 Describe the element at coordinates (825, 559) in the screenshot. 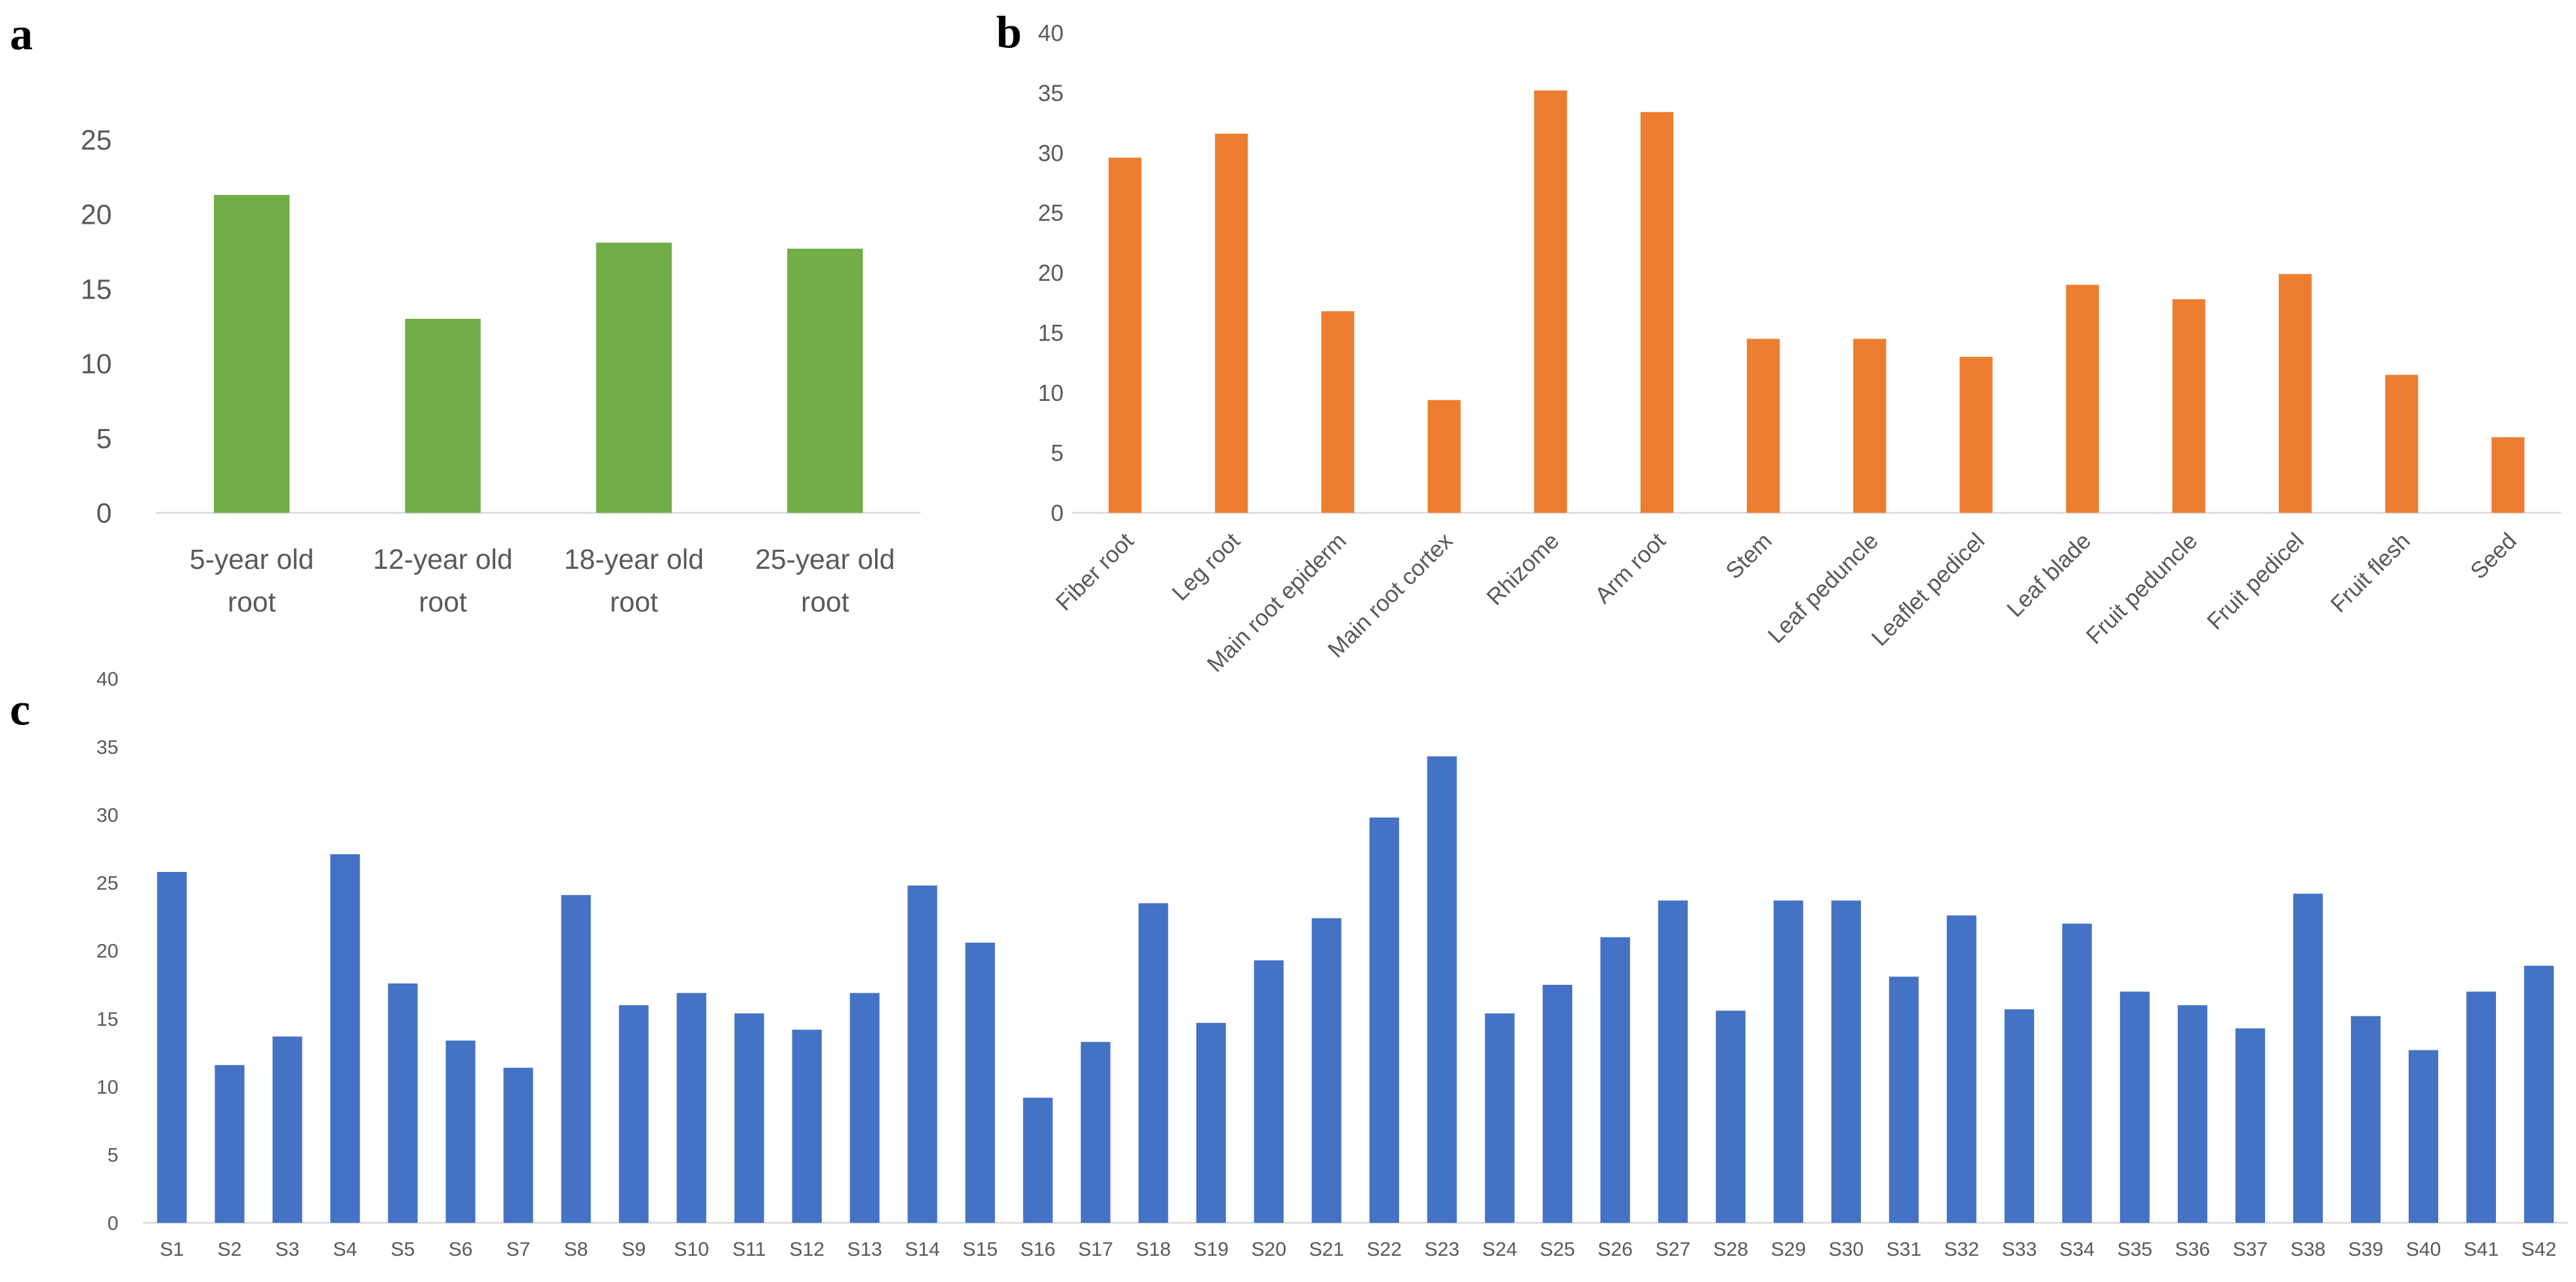

I see `x-tick-label-line: 25-year old` at that location.